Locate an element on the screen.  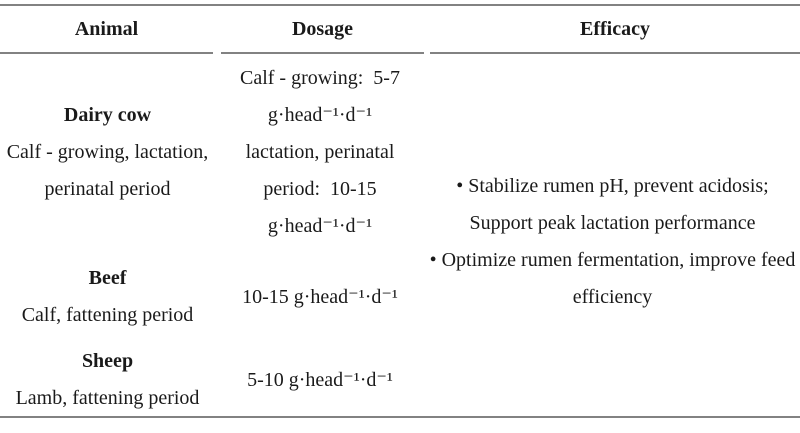
dosage-cell-sheep: 5-10 g·head⁻¹·d⁻¹ is located at coordinates (320, 380).